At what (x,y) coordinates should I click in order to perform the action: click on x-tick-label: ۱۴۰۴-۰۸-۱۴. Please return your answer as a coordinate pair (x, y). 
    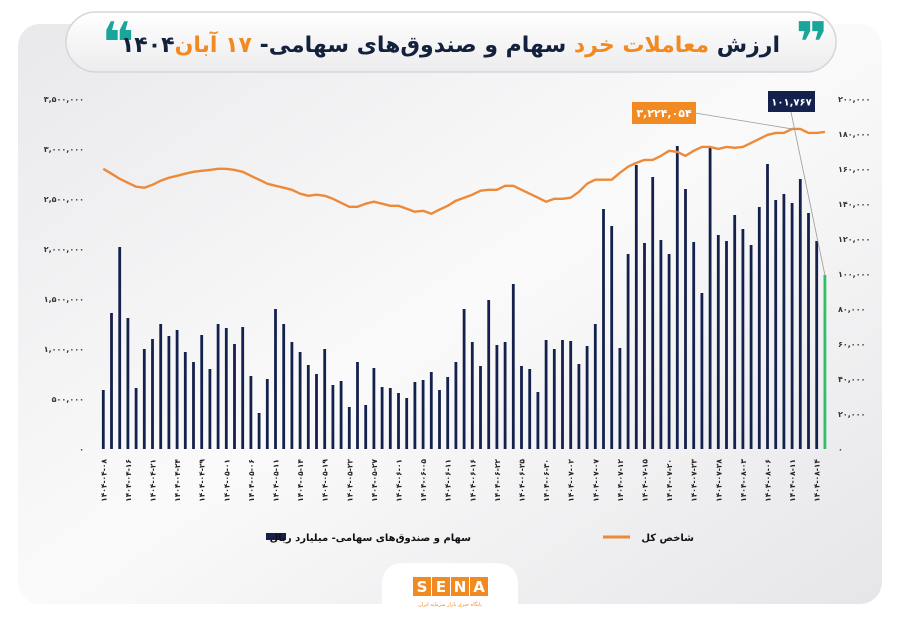
    Looking at the image, I should click on (817, 480).